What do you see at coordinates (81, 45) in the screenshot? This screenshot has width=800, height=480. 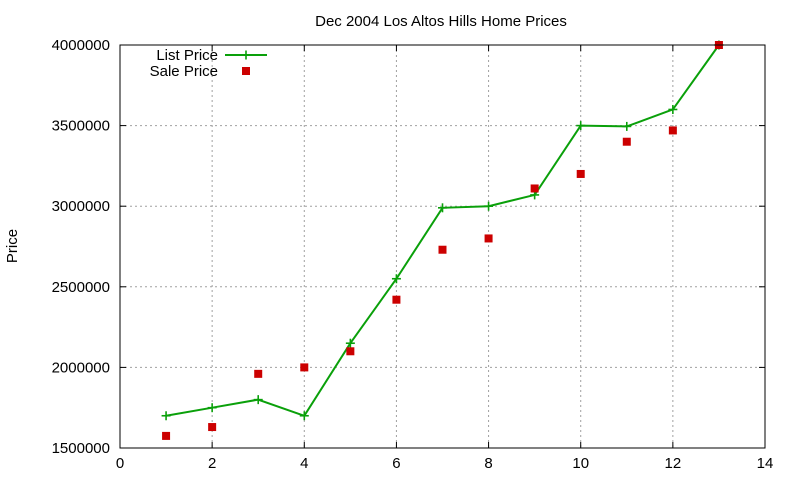 I see `y-tick-label: 4000000` at bounding box center [81, 45].